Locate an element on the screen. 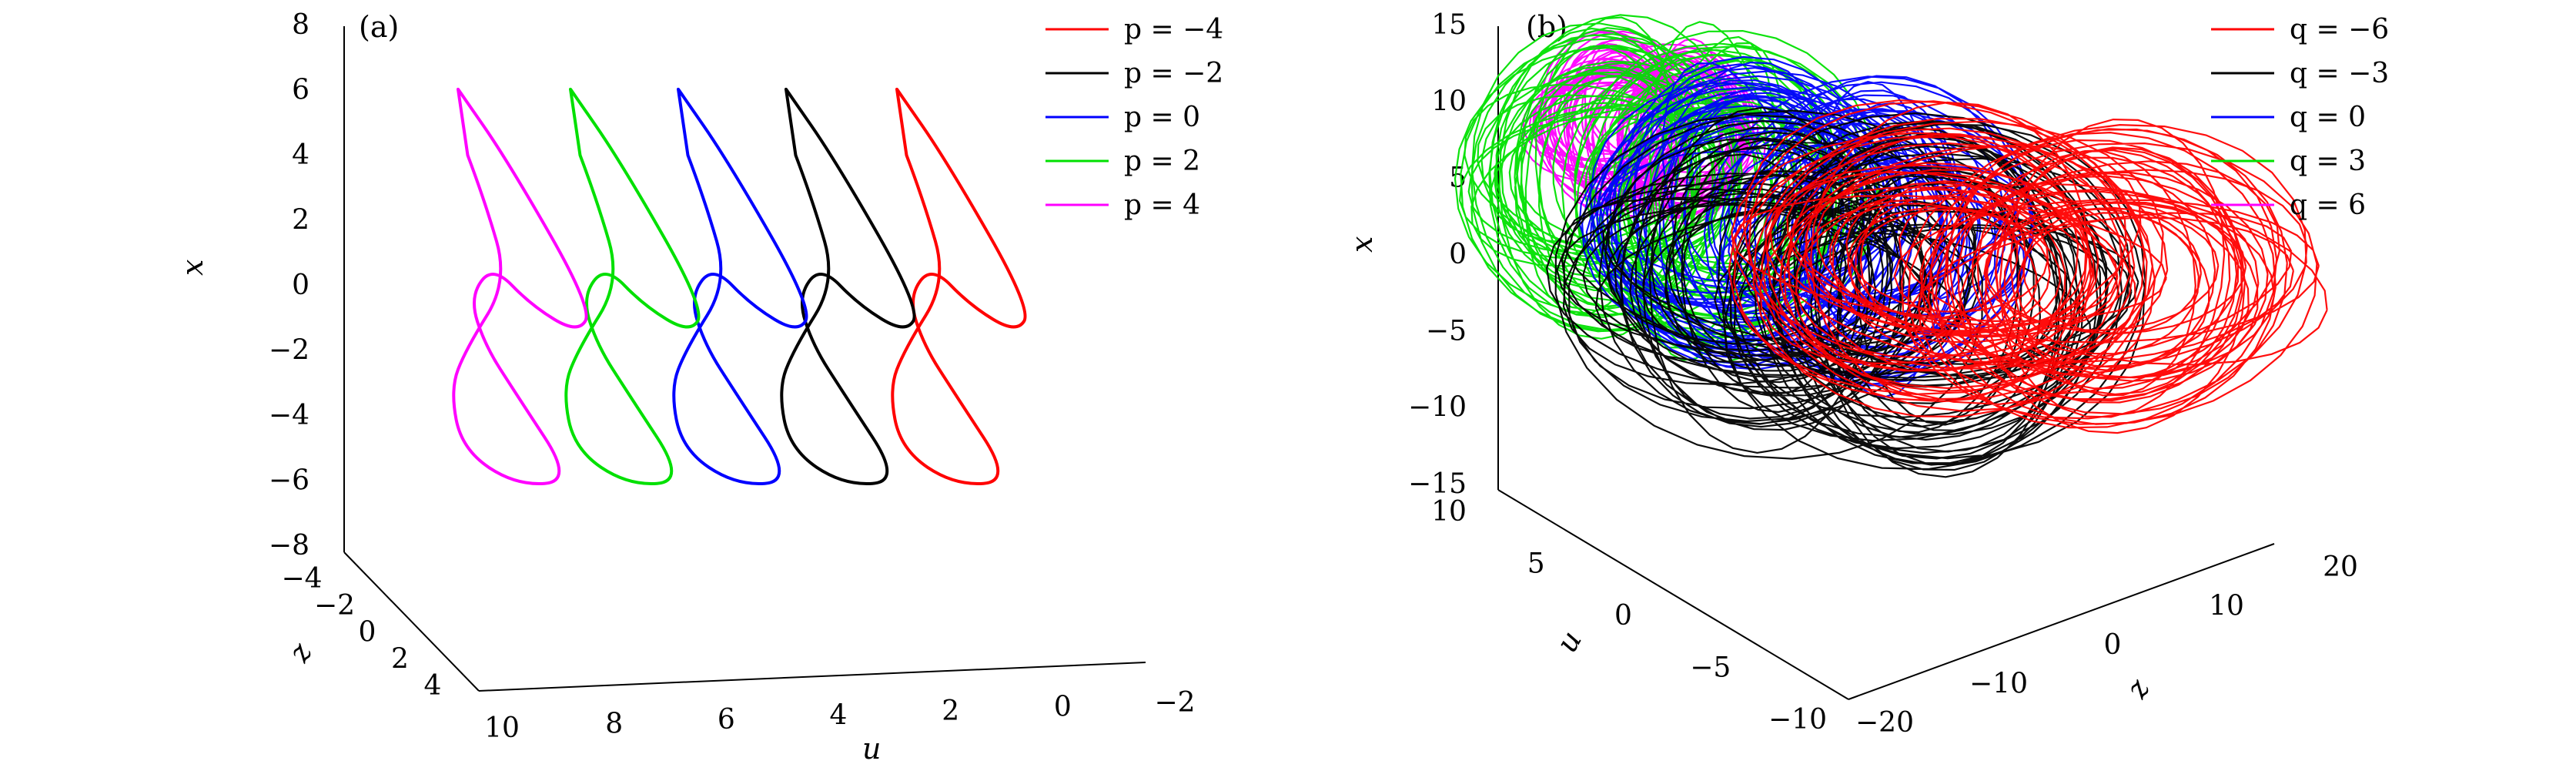 Image resolution: width=2576 pixels, height=781 pixels. panel-a-legend-entry: p = 4 is located at coordinates (1162, 205).